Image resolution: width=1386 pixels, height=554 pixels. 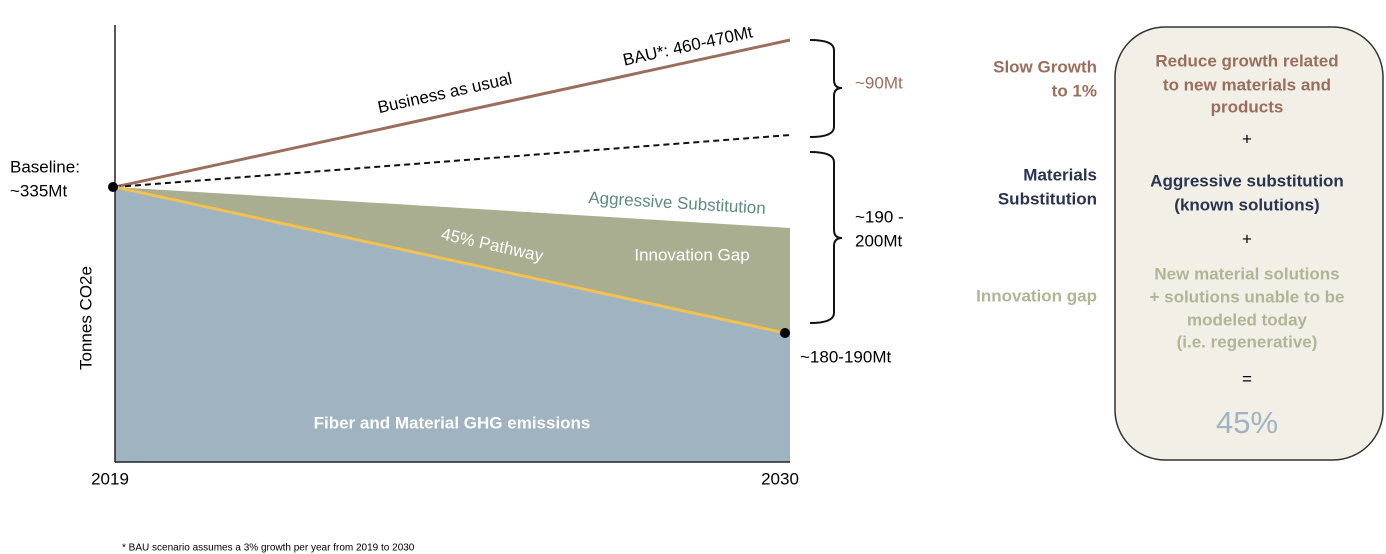 What do you see at coordinates (1045, 66) in the screenshot?
I see `row-label: Slow Growth` at bounding box center [1045, 66].